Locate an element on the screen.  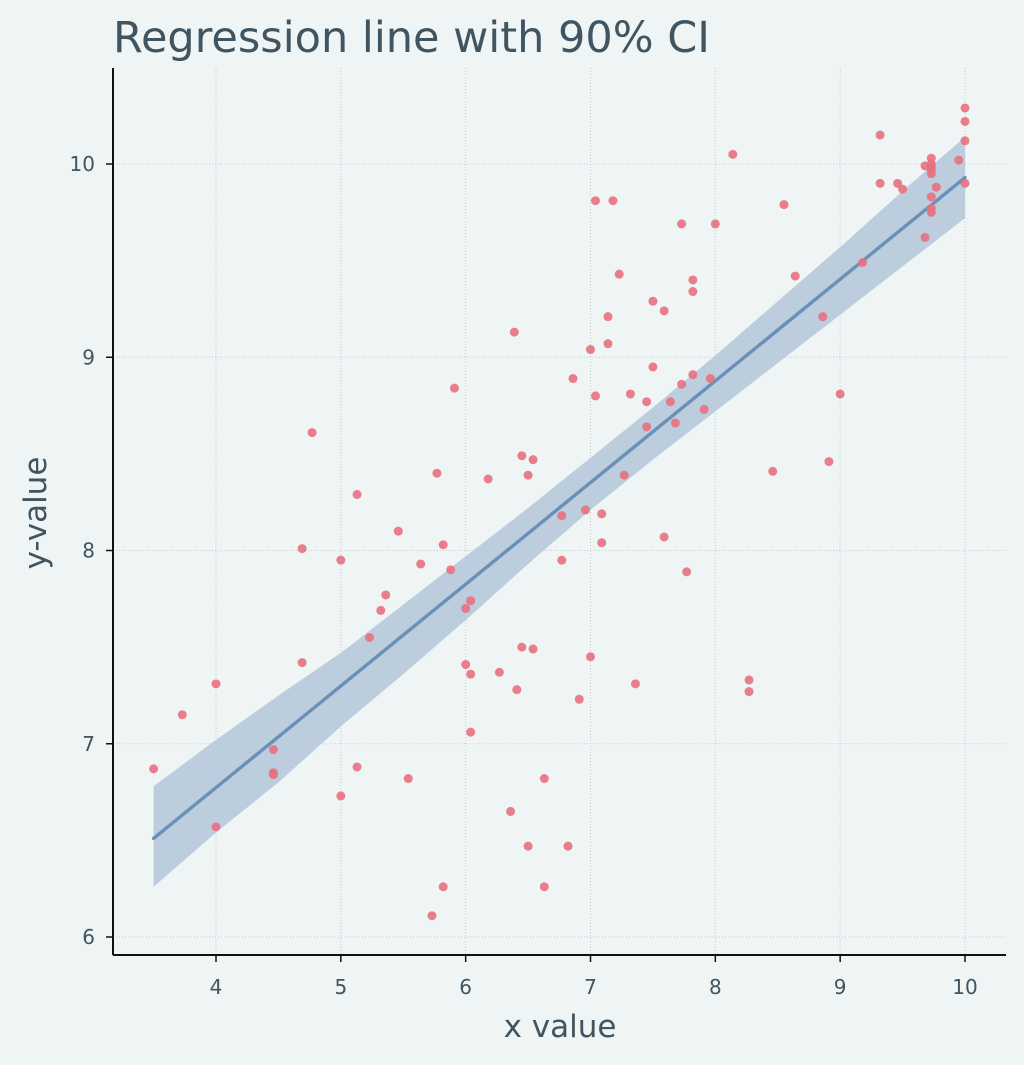
y-tick-label: 9 is located at coordinates (88, 357).